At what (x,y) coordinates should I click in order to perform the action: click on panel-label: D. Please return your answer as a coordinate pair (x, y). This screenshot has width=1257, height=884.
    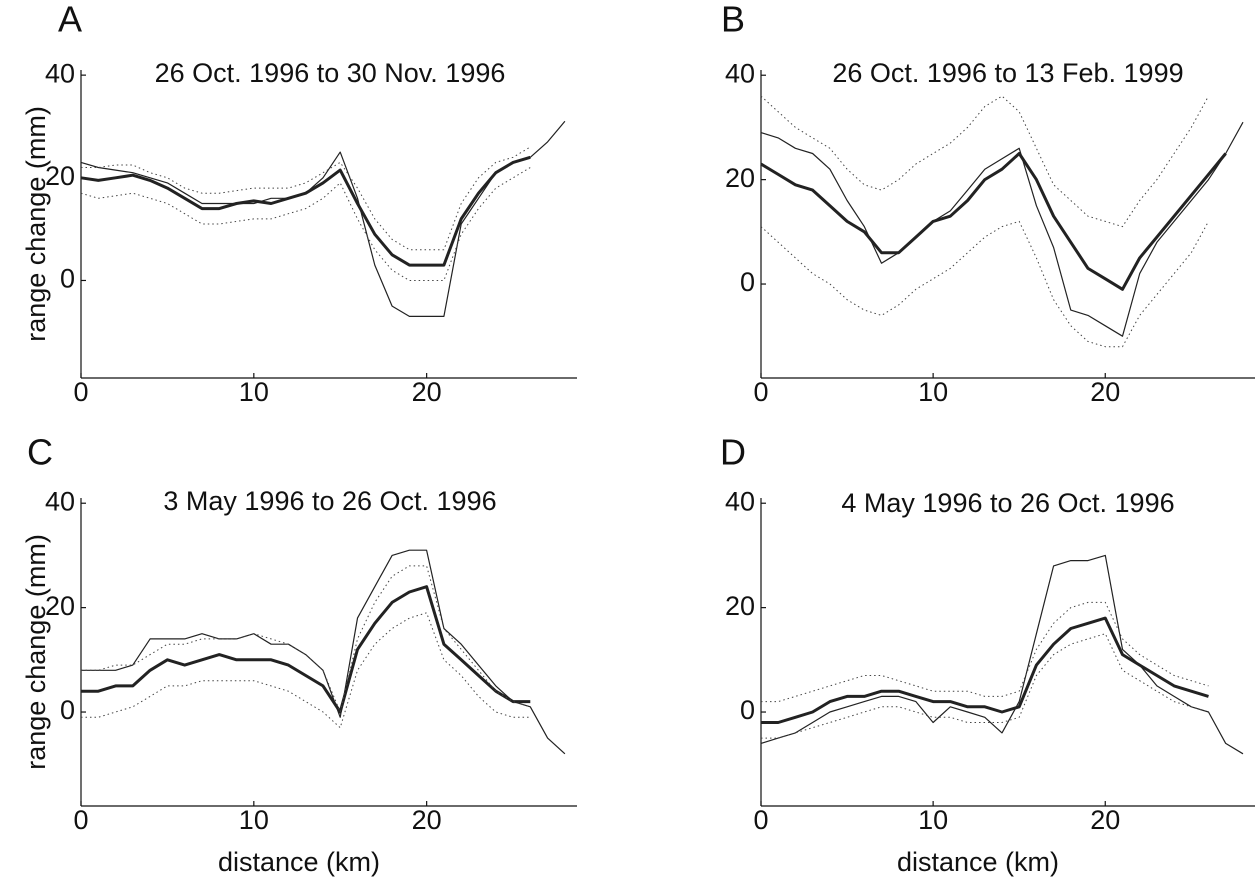
    Looking at the image, I should click on (733, 452).